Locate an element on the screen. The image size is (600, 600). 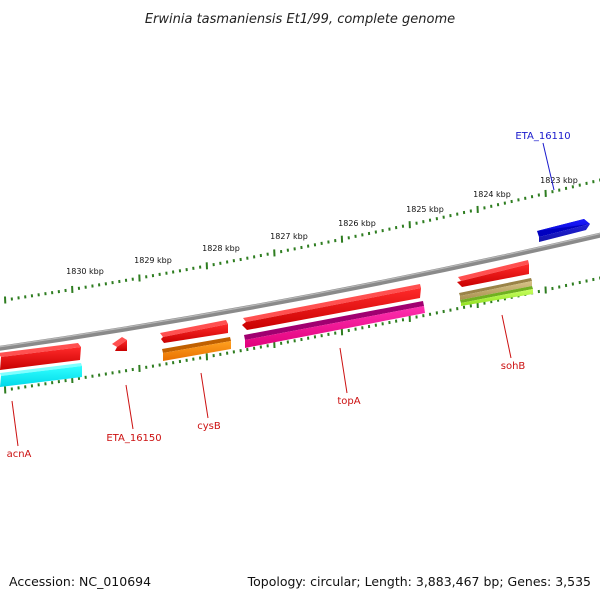
gene-sohb-class-a is located at coordinates (495, 289).